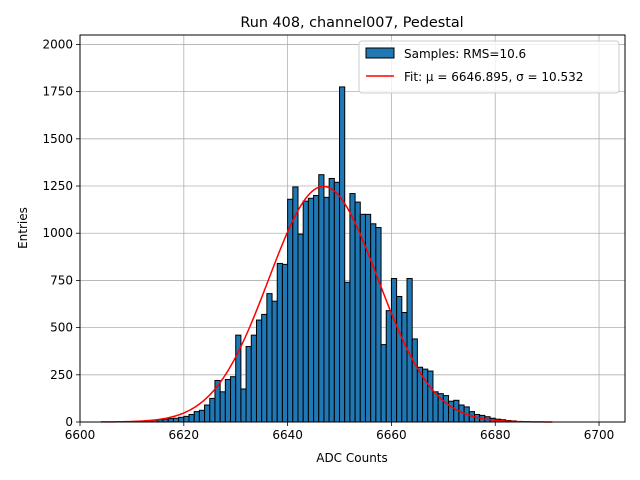 The image size is (640, 480). I want to click on x-axis: 6600 6620 6640 6660 6680 6700, so click(340, 432).